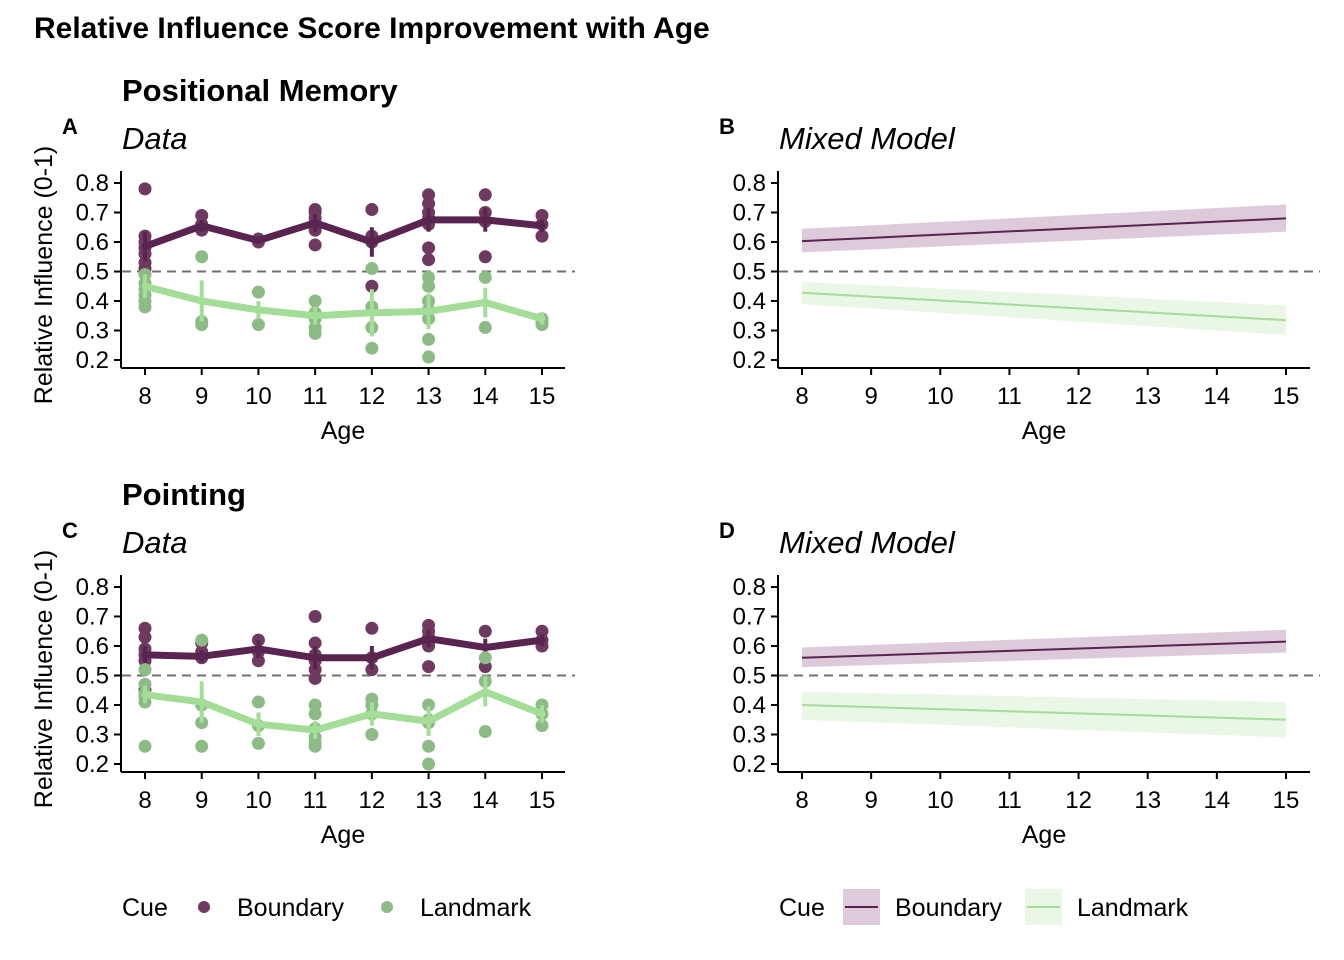  Describe the element at coordinates (749, 272) in the screenshot. I see `pb-y-tick-label: 0.5` at that location.